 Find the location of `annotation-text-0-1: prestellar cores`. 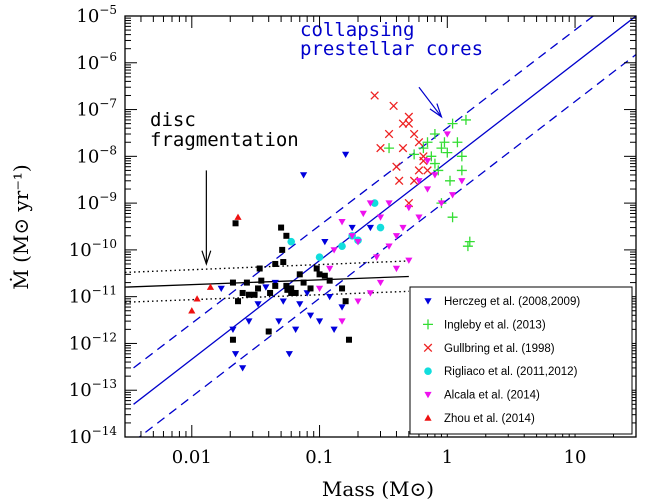

annotation-text-0-1: prestellar cores is located at coordinates (391, 49).